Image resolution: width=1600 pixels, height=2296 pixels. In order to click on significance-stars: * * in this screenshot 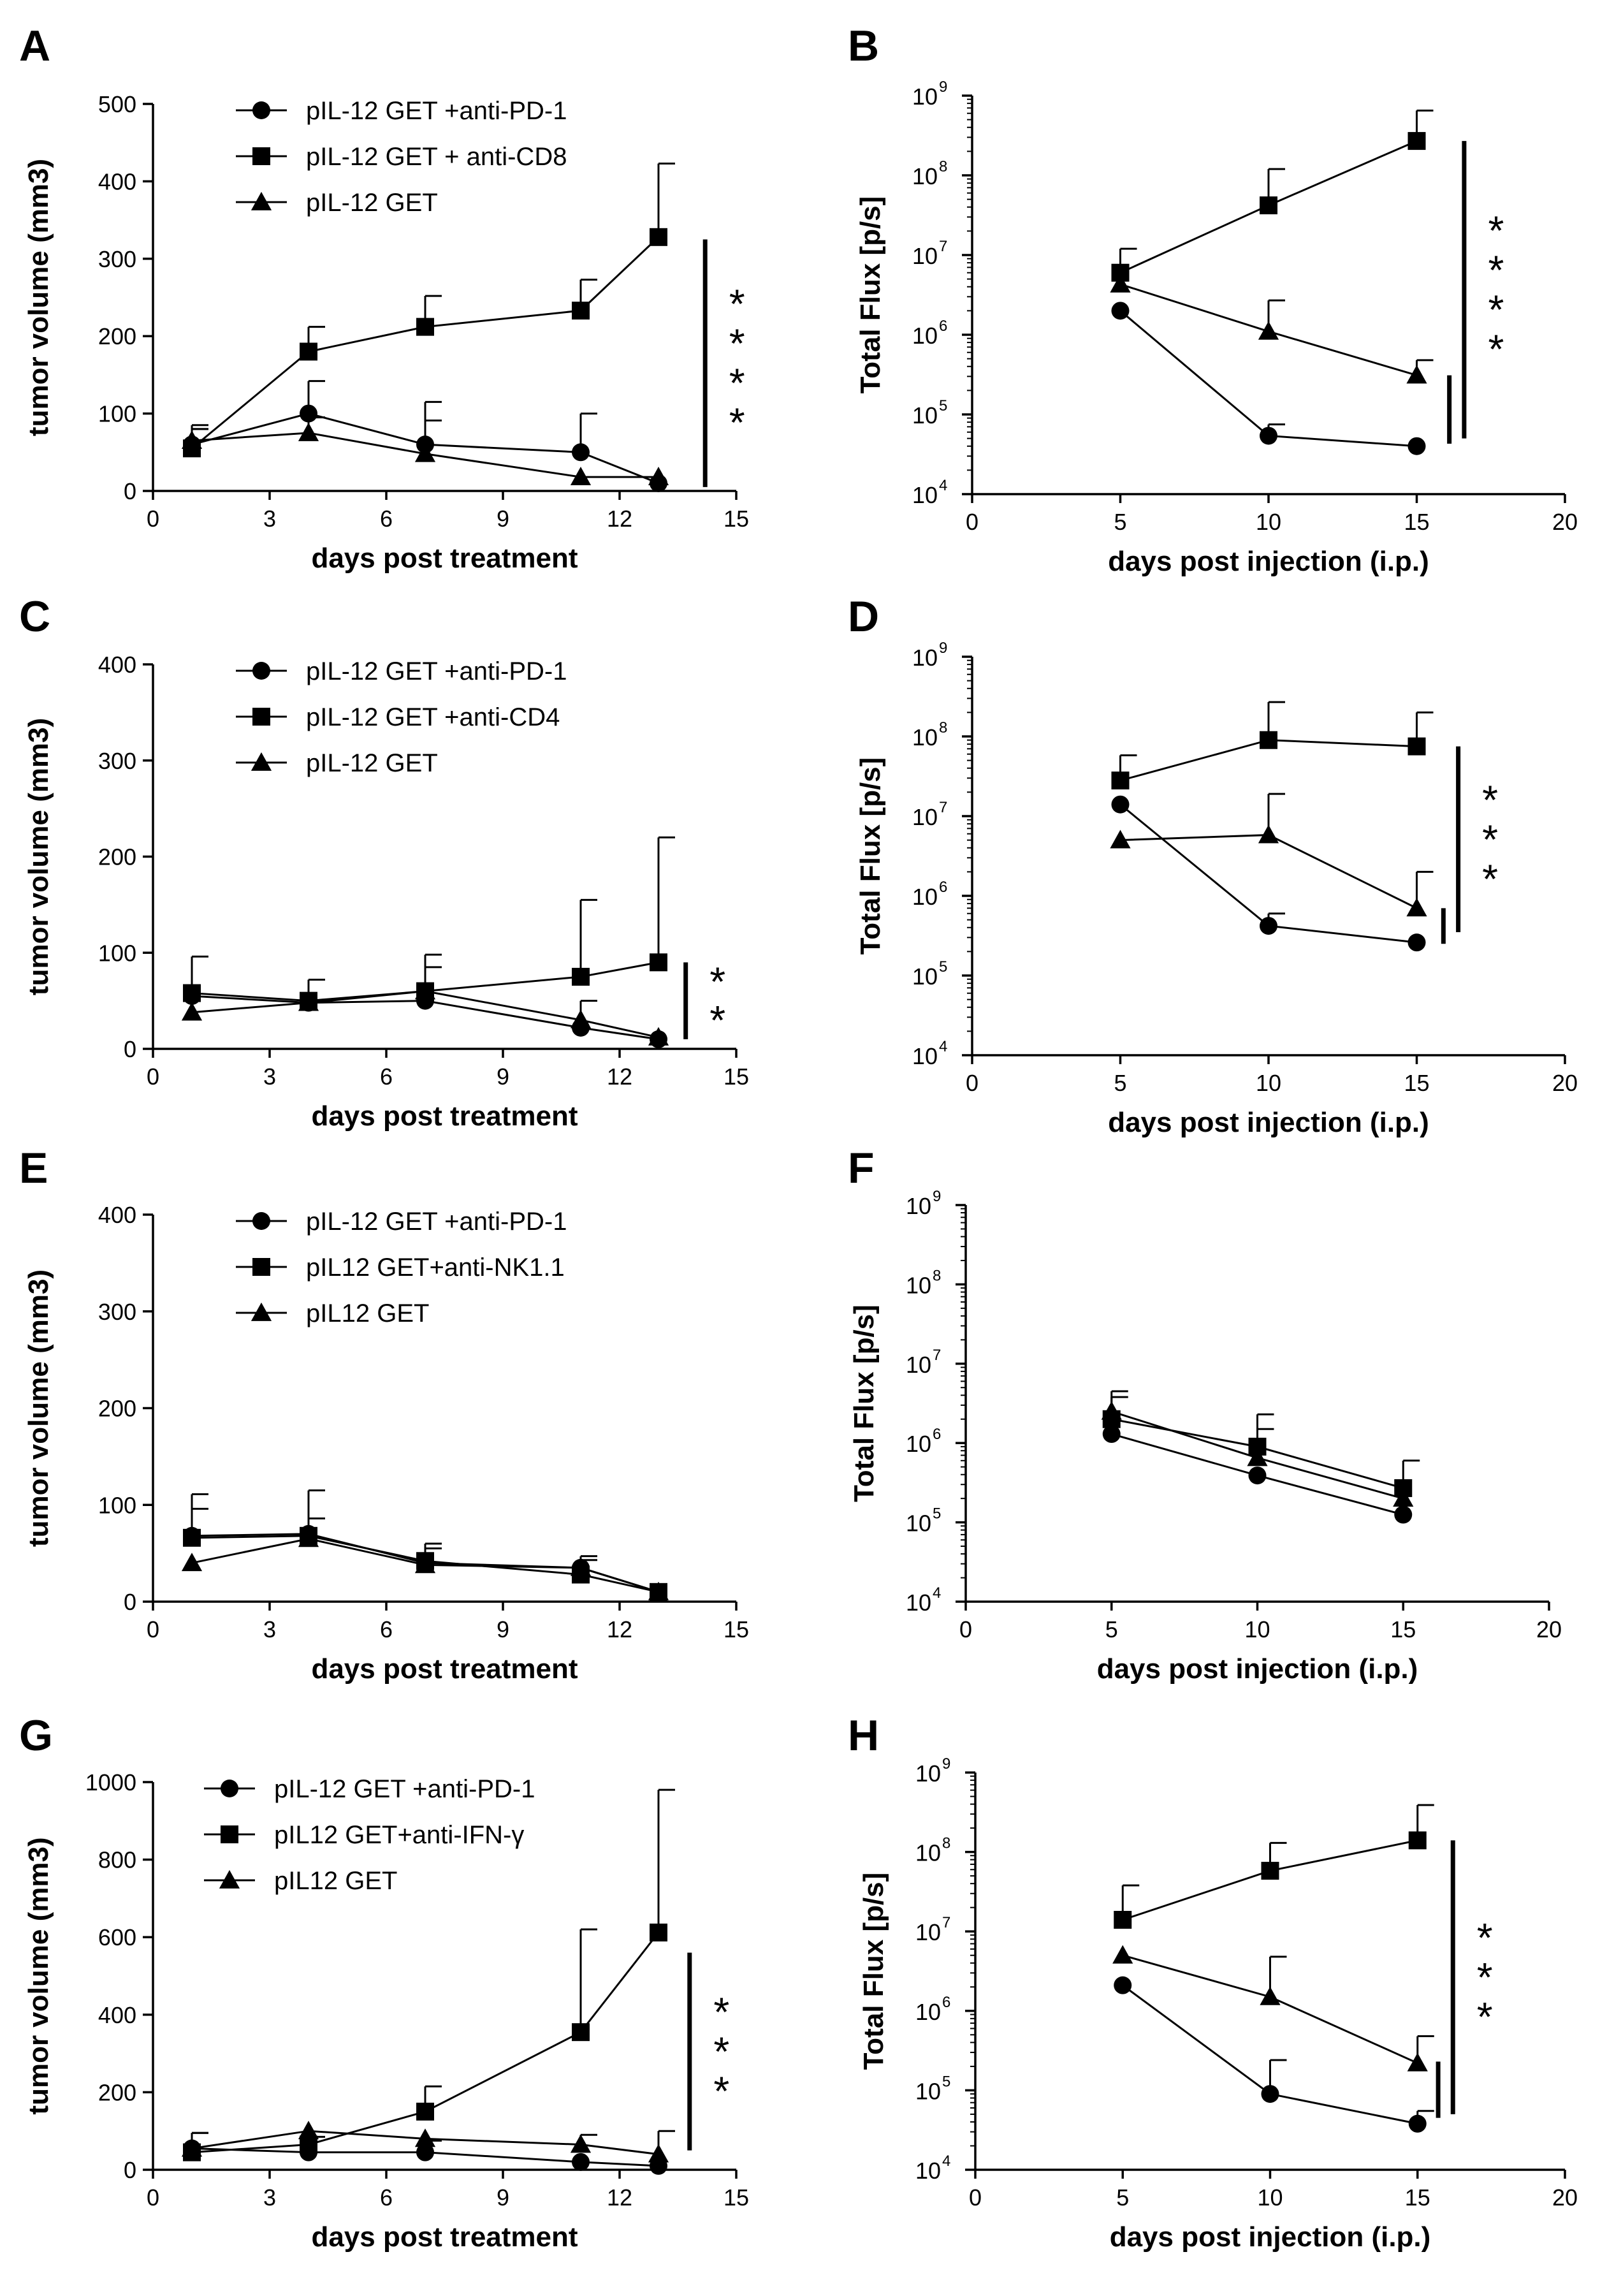, I will do `click(717, 1000)`.